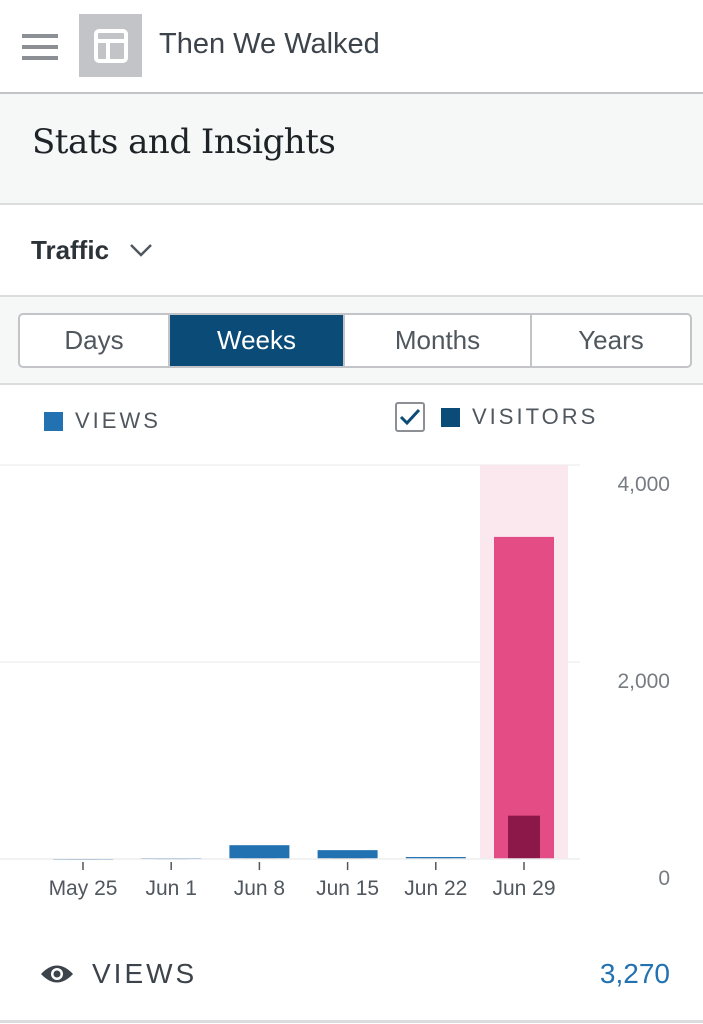 This screenshot has height=1024, width=703. Describe the element at coordinates (664, 878) in the screenshot. I see `y-tick-label: 0` at that location.